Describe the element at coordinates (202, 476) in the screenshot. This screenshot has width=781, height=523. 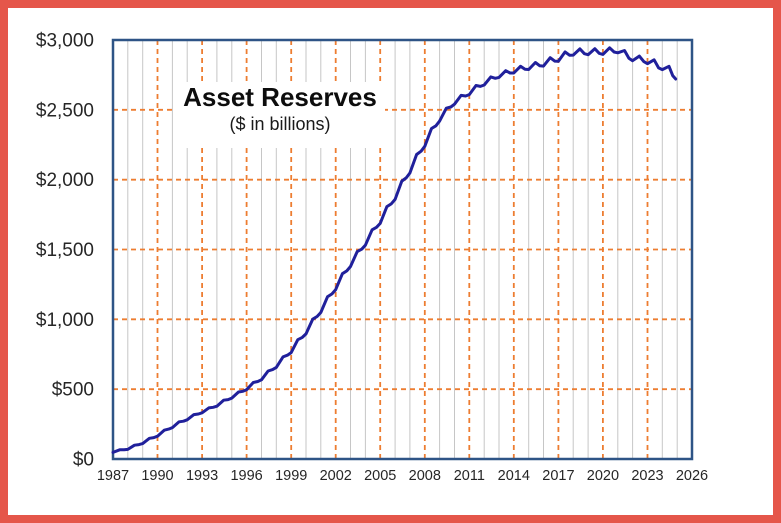
I see `x-axis-tick-label: 1993` at that location.